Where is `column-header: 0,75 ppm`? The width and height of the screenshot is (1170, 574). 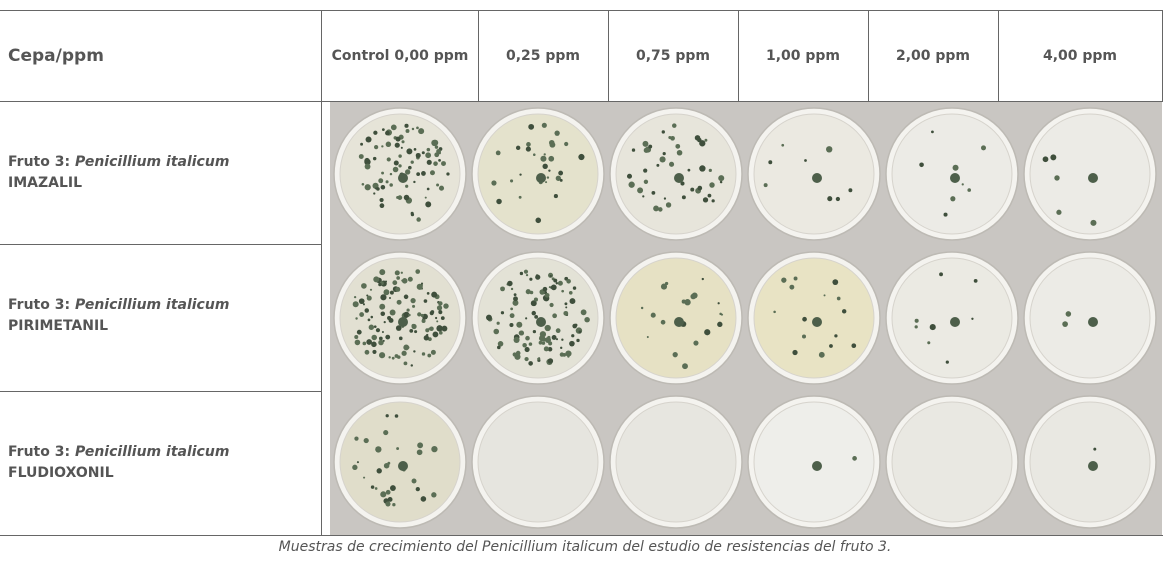
column-header: 0,75 ppm is located at coordinates (673, 56).